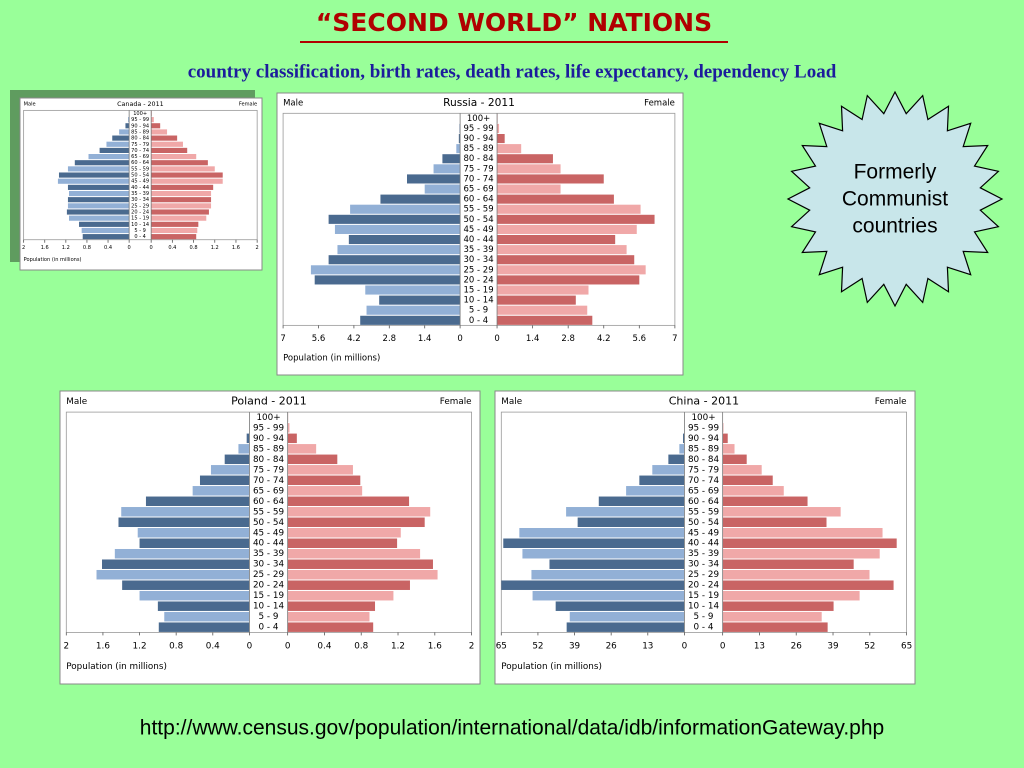  Describe the element at coordinates (140, 237) in the screenshot. I see `age-label: 0 - 4` at that location.